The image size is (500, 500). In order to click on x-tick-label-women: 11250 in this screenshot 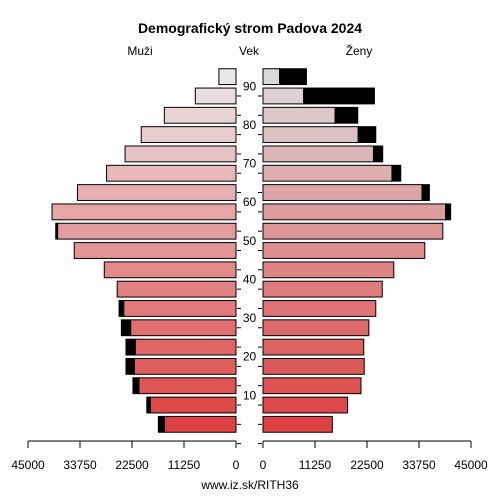, I will do `click(315, 465)`.